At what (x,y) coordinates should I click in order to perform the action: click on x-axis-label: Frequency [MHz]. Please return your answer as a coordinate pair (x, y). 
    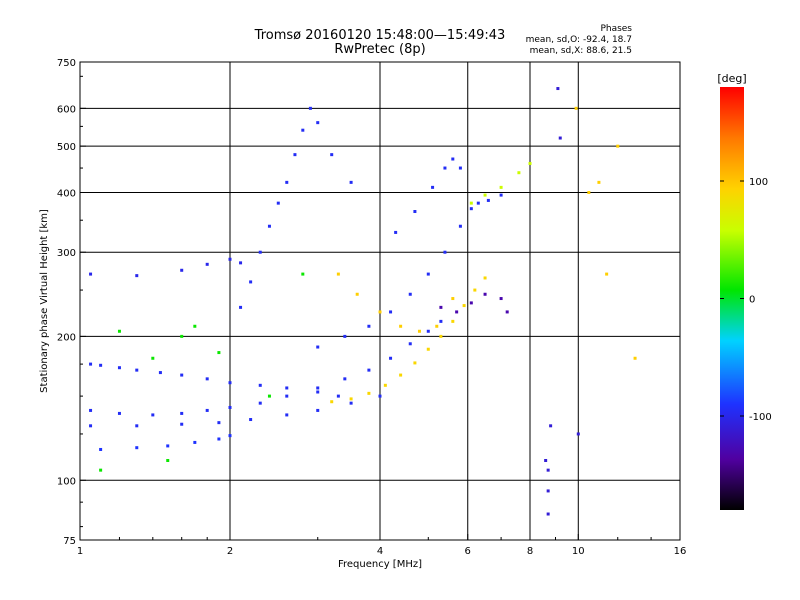
    Looking at the image, I should click on (380, 564).